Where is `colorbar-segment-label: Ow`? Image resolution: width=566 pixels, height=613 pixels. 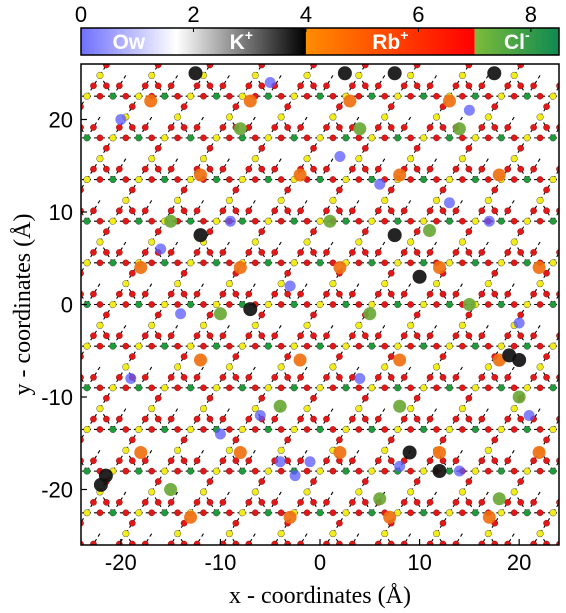 colorbar-segment-label: Ow is located at coordinates (128, 42).